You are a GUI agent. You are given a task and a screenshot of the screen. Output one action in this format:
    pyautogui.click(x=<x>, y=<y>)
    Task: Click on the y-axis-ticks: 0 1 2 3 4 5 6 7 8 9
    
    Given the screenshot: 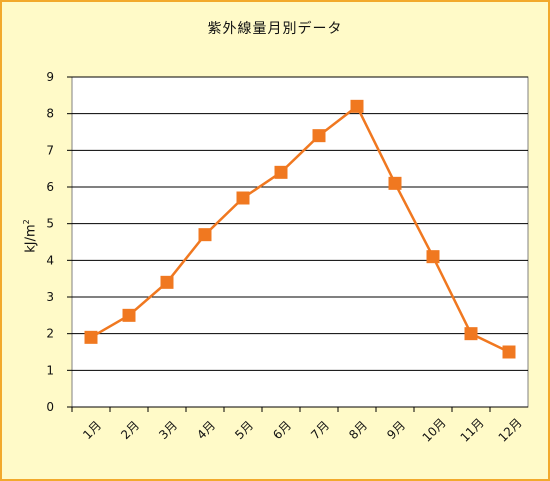 What is the action you would take?
    pyautogui.click(x=59, y=242)
    